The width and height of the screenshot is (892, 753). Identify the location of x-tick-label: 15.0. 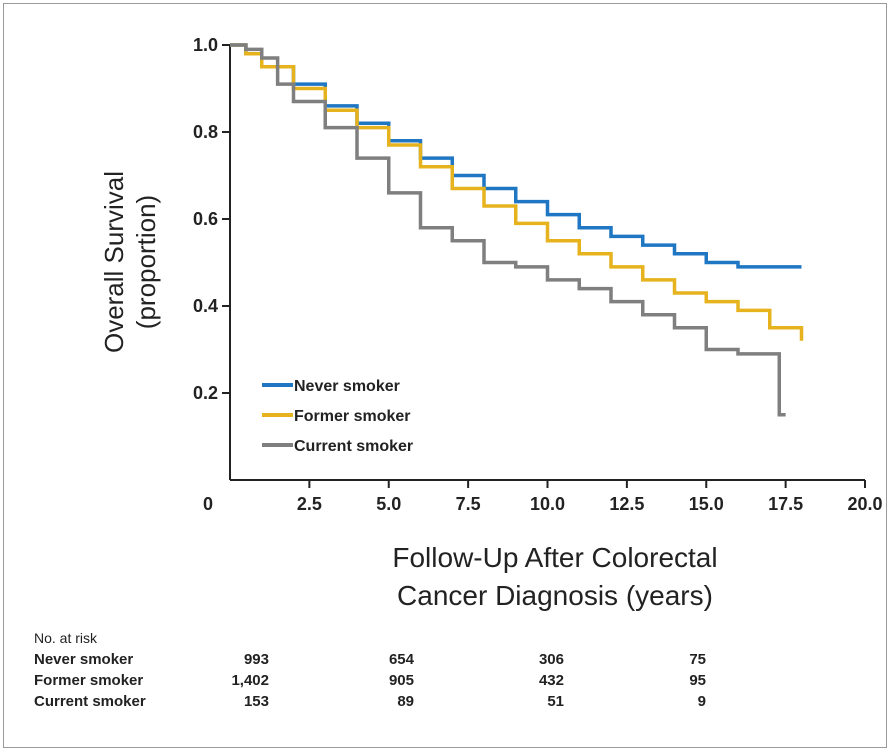
(706, 504).